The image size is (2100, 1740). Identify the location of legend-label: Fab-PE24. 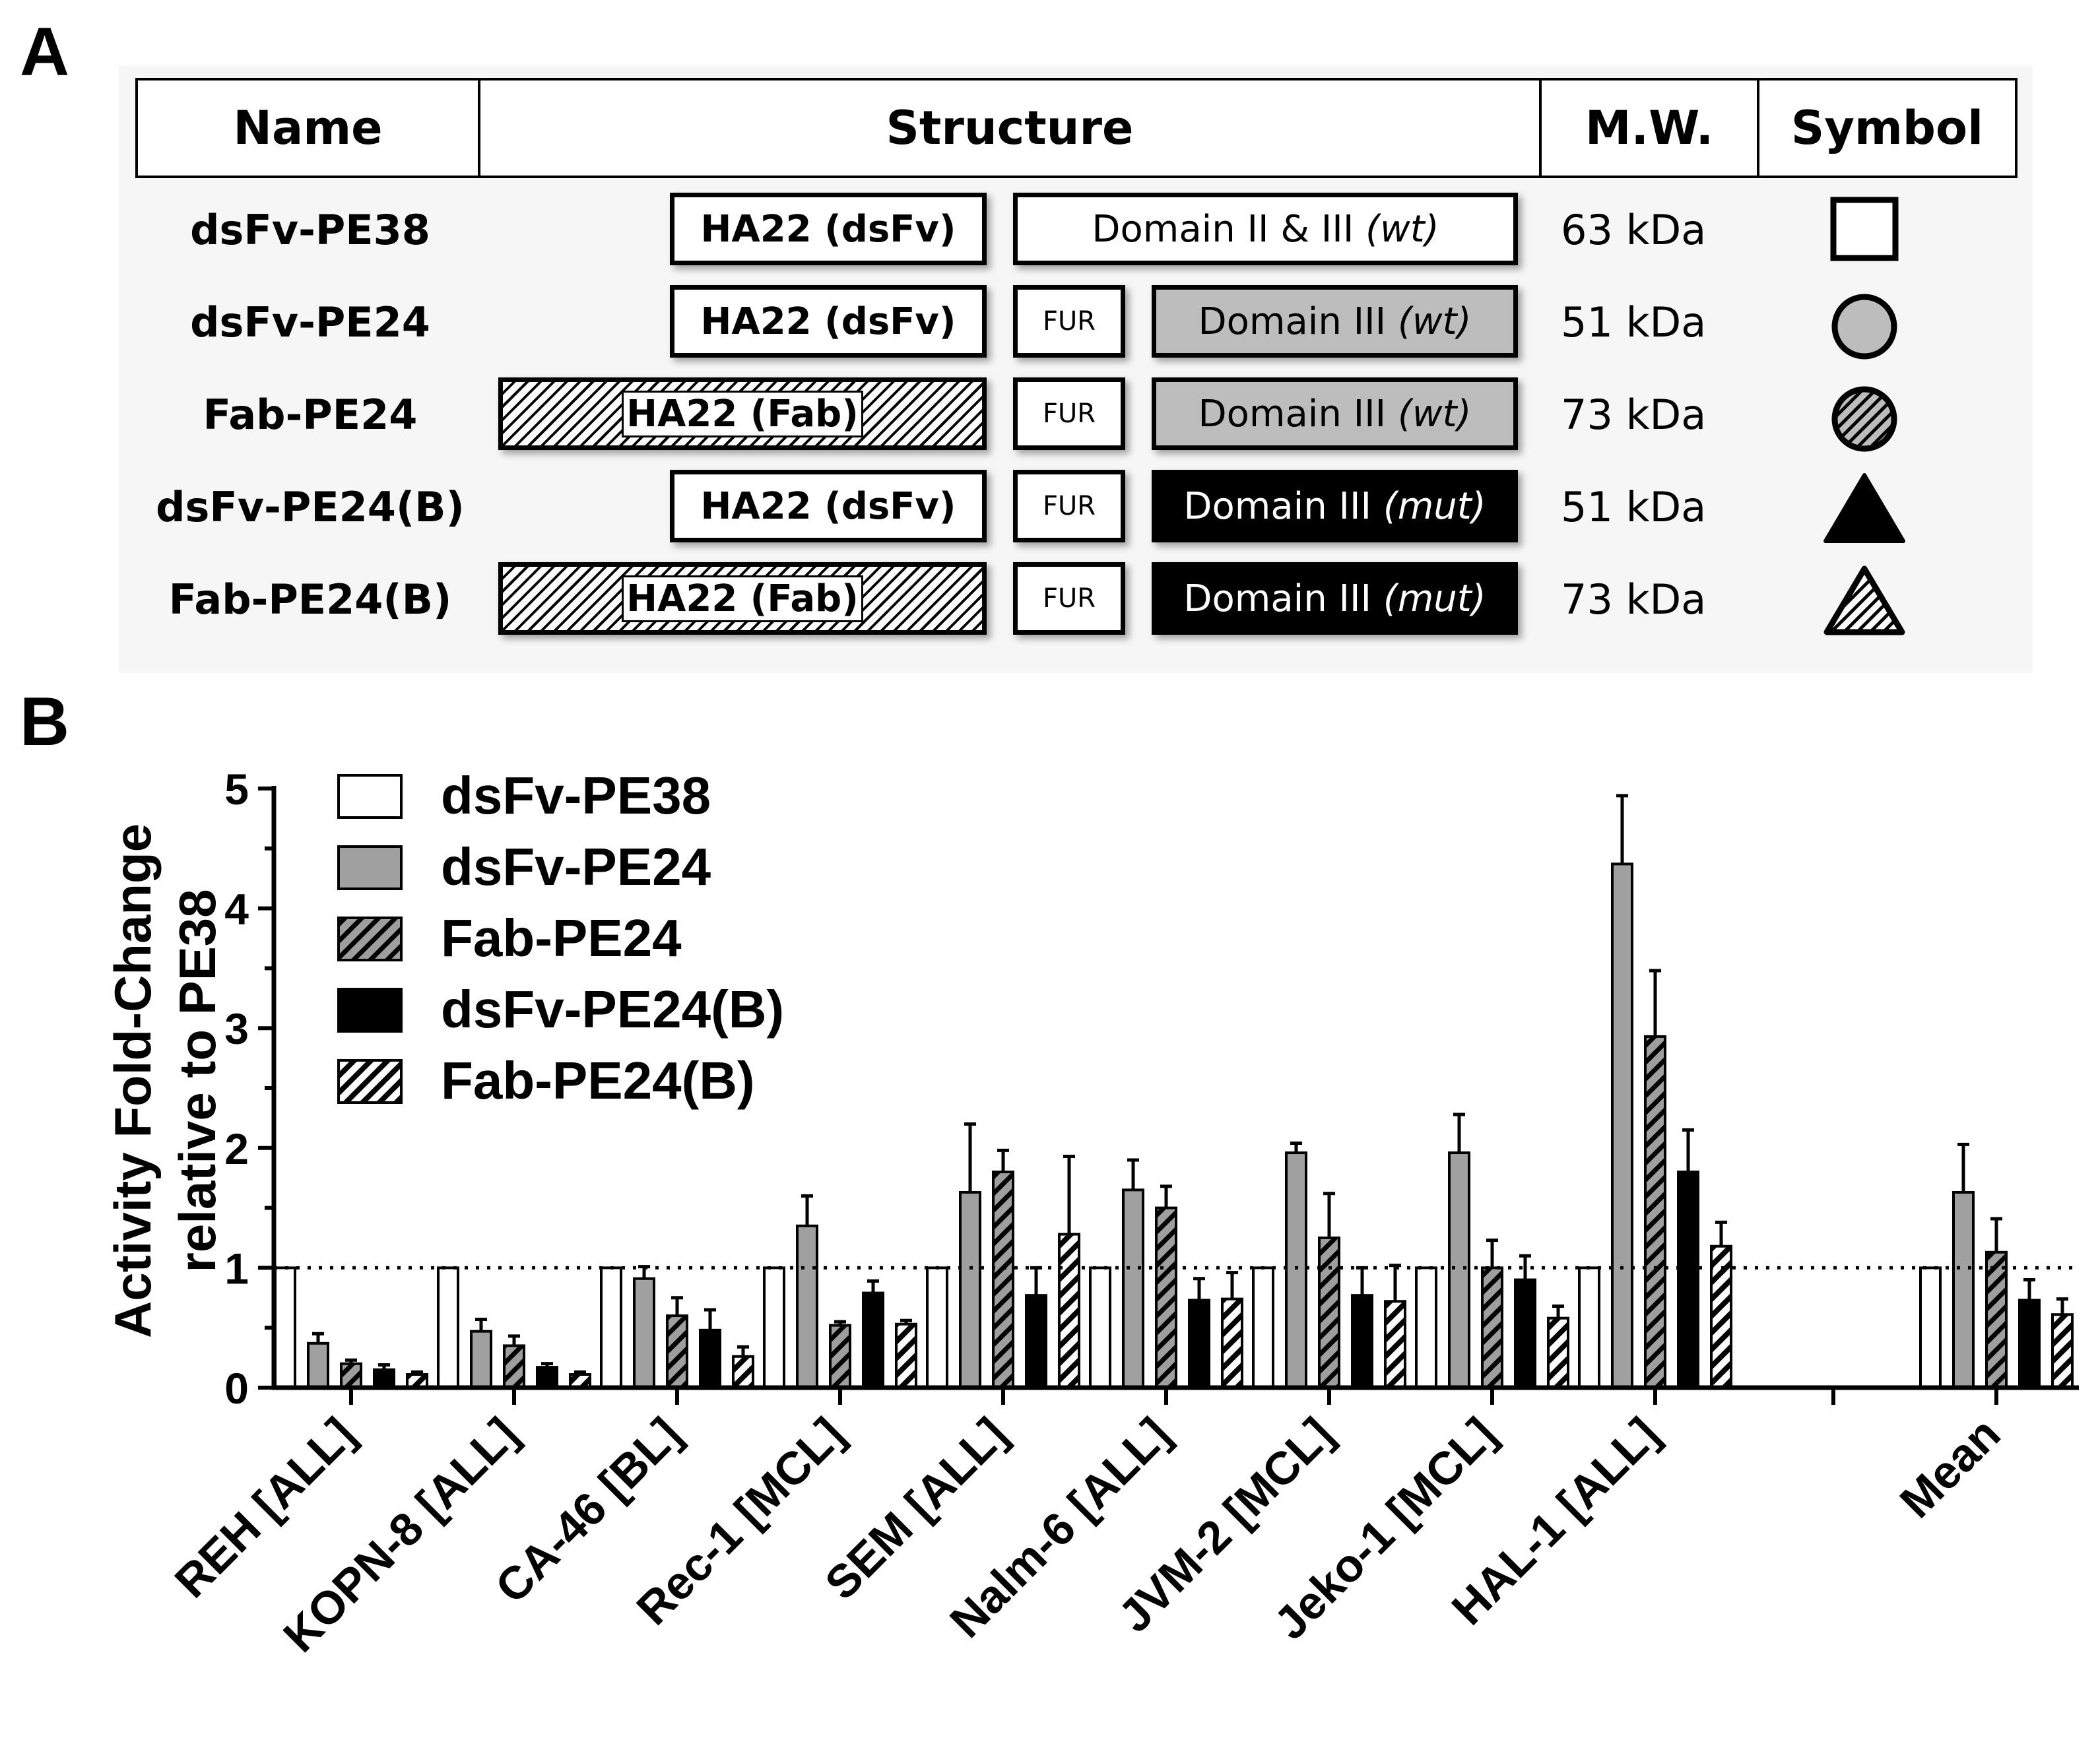
(561, 938).